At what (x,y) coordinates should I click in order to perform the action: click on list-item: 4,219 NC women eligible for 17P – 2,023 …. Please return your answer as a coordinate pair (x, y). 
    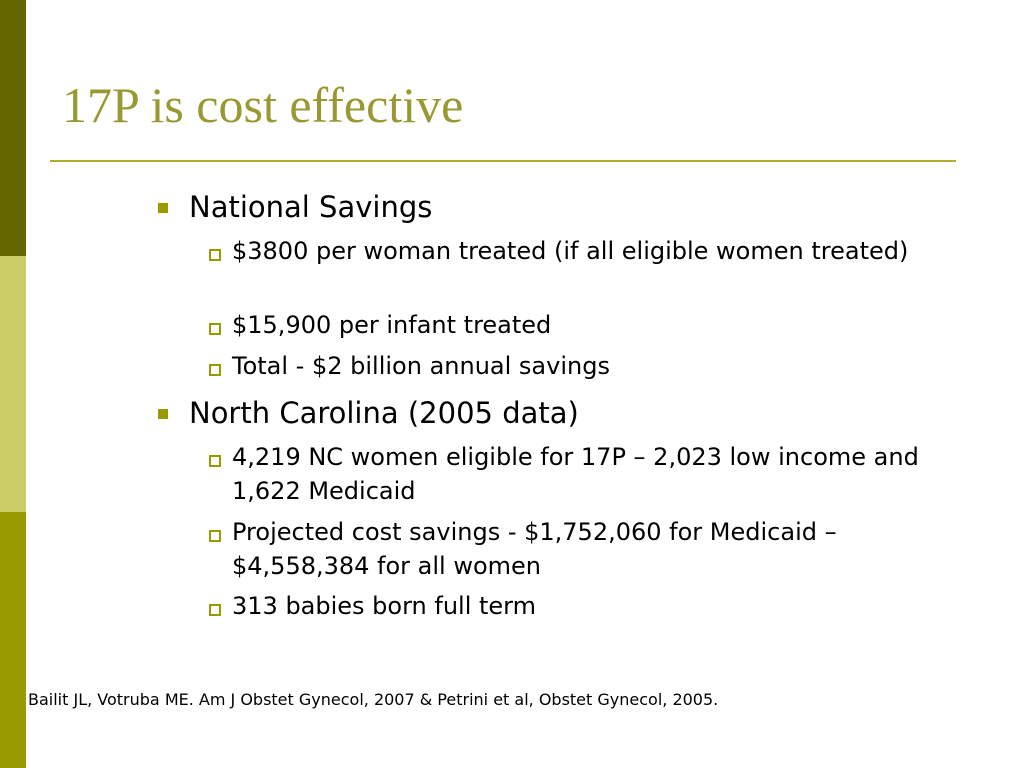
    Looking at the image, I should click on (575, 474).